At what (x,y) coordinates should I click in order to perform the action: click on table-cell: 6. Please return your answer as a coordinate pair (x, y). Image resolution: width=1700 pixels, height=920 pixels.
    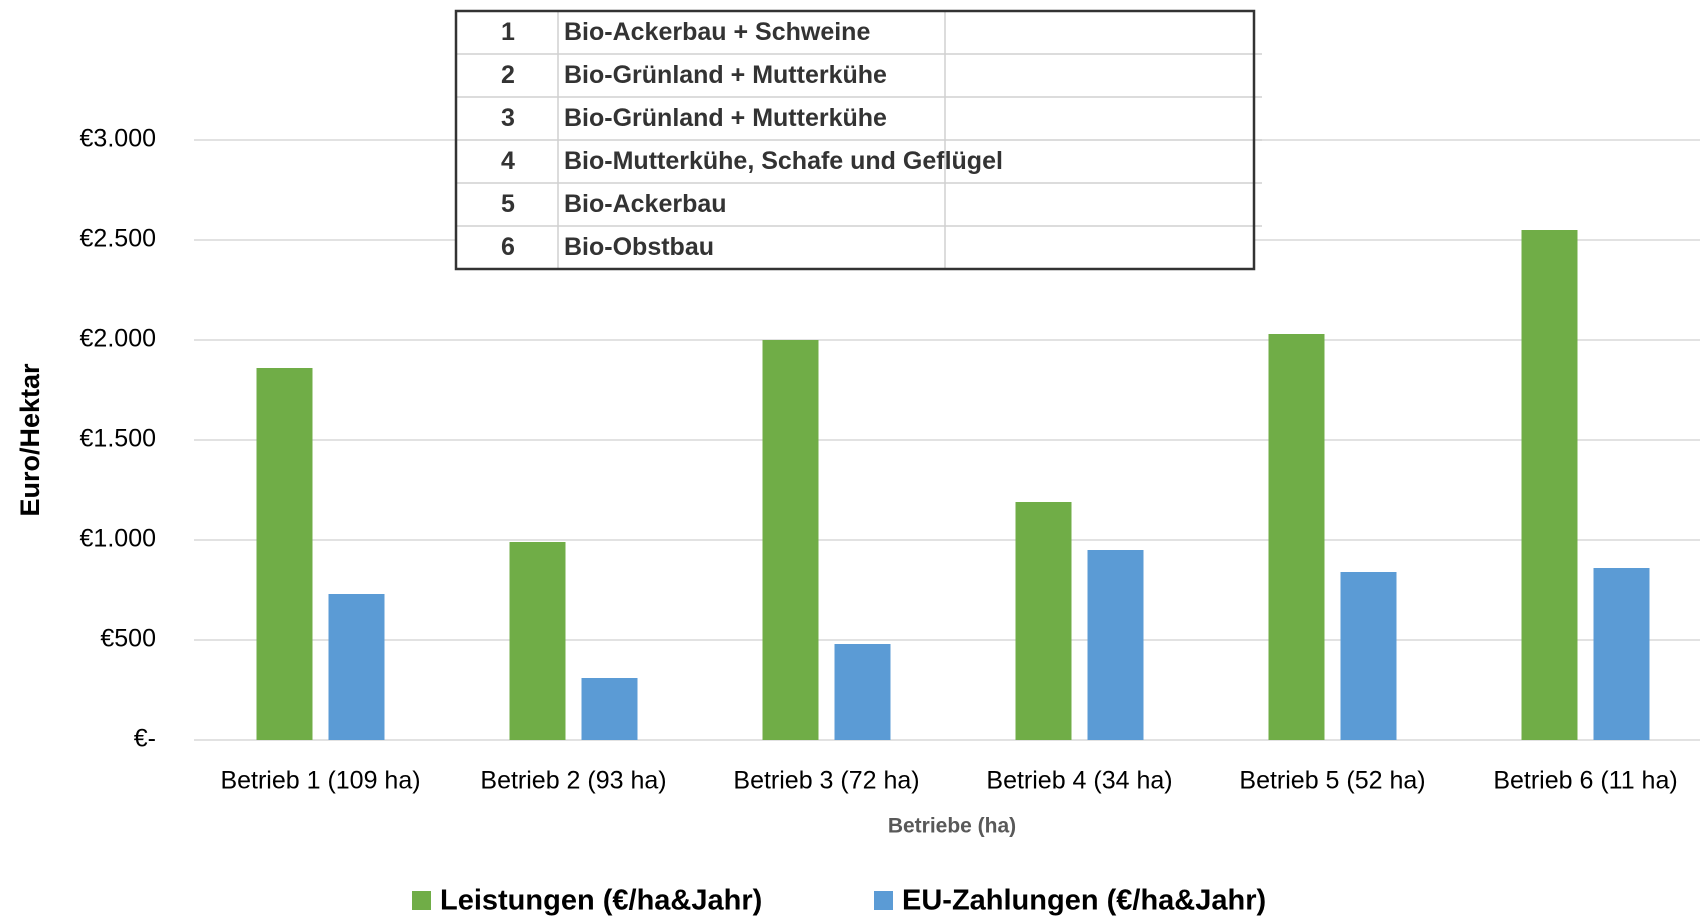
    Looking at the image, I should click on (508, 247).